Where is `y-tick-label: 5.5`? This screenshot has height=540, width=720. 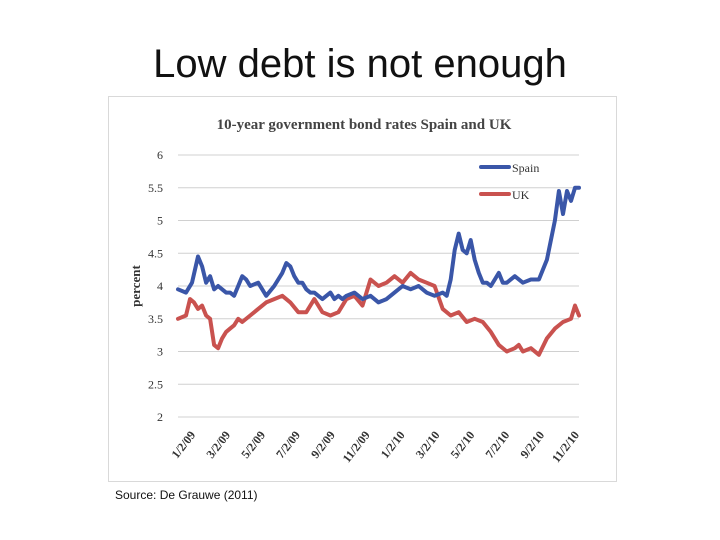 y-tick-label: 5.5 is located at coordinates (155, 188).